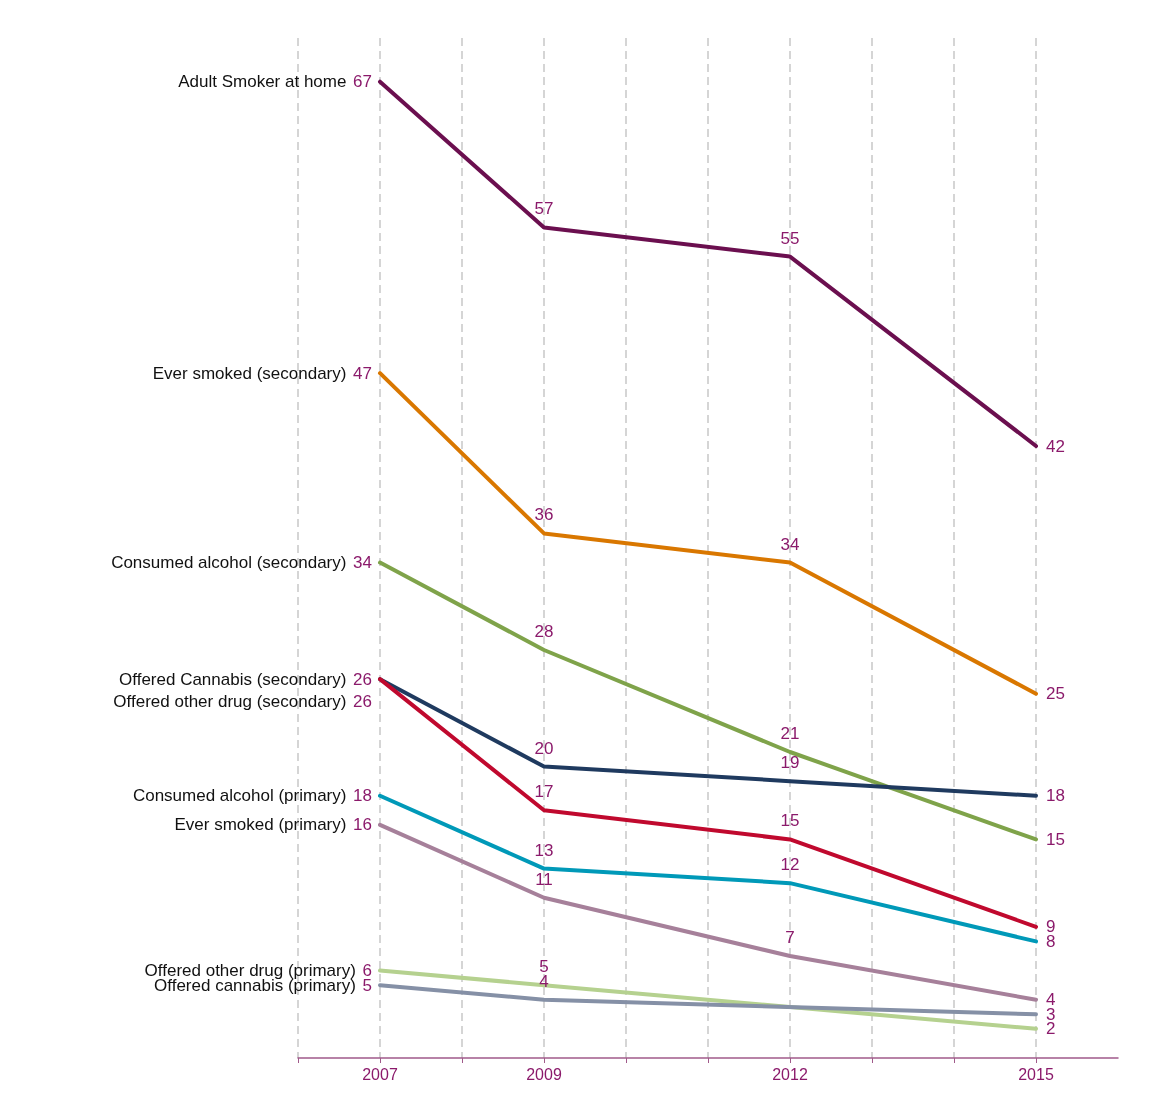 This screenshot has width=1169, height=1119. Describe the element at coordinates (544, 748) in the screenshot. I see `data-label: 20` at that location.